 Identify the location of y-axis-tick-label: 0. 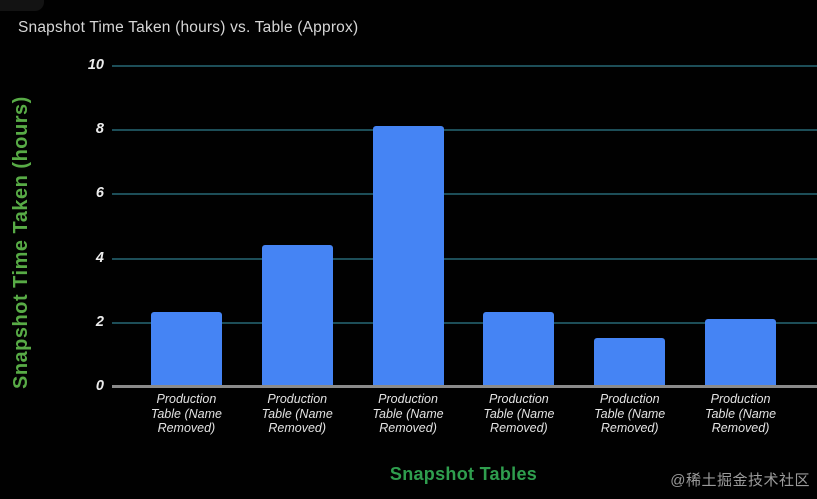
(99, 386).